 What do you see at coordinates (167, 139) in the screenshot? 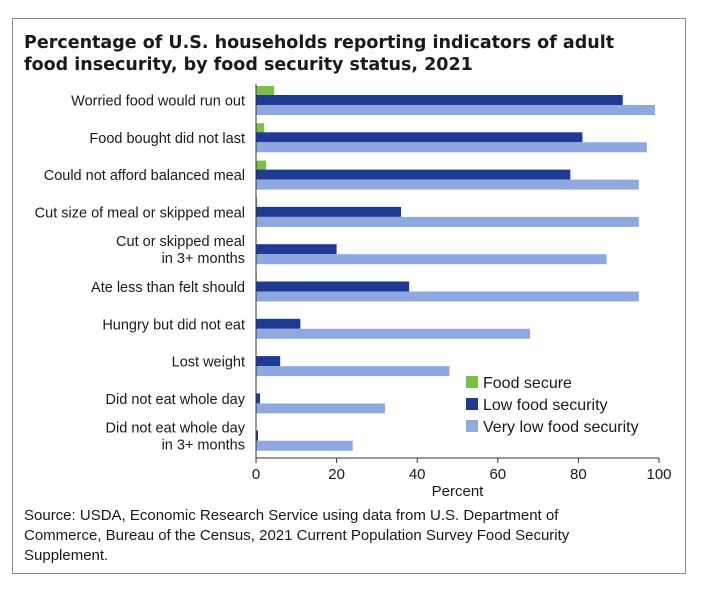
I see `category-label: Food bought did not last` at bounding box center [167, 139].